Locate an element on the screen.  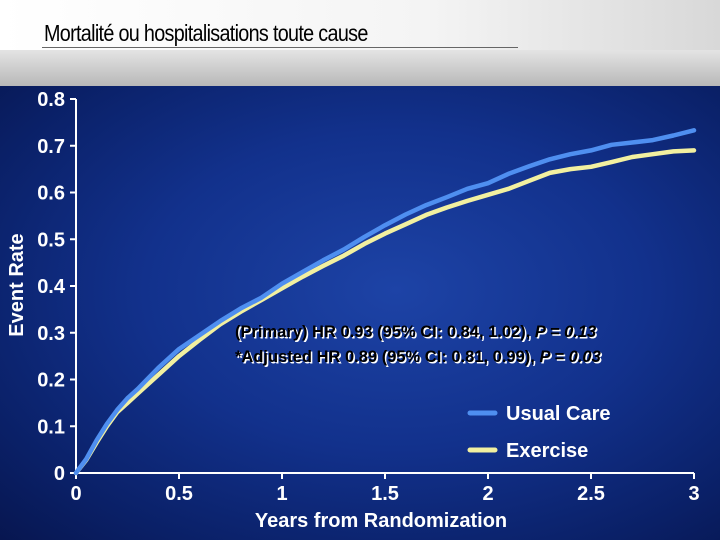
legend: Usual Care Exercise is located at coordinates (539, 432).